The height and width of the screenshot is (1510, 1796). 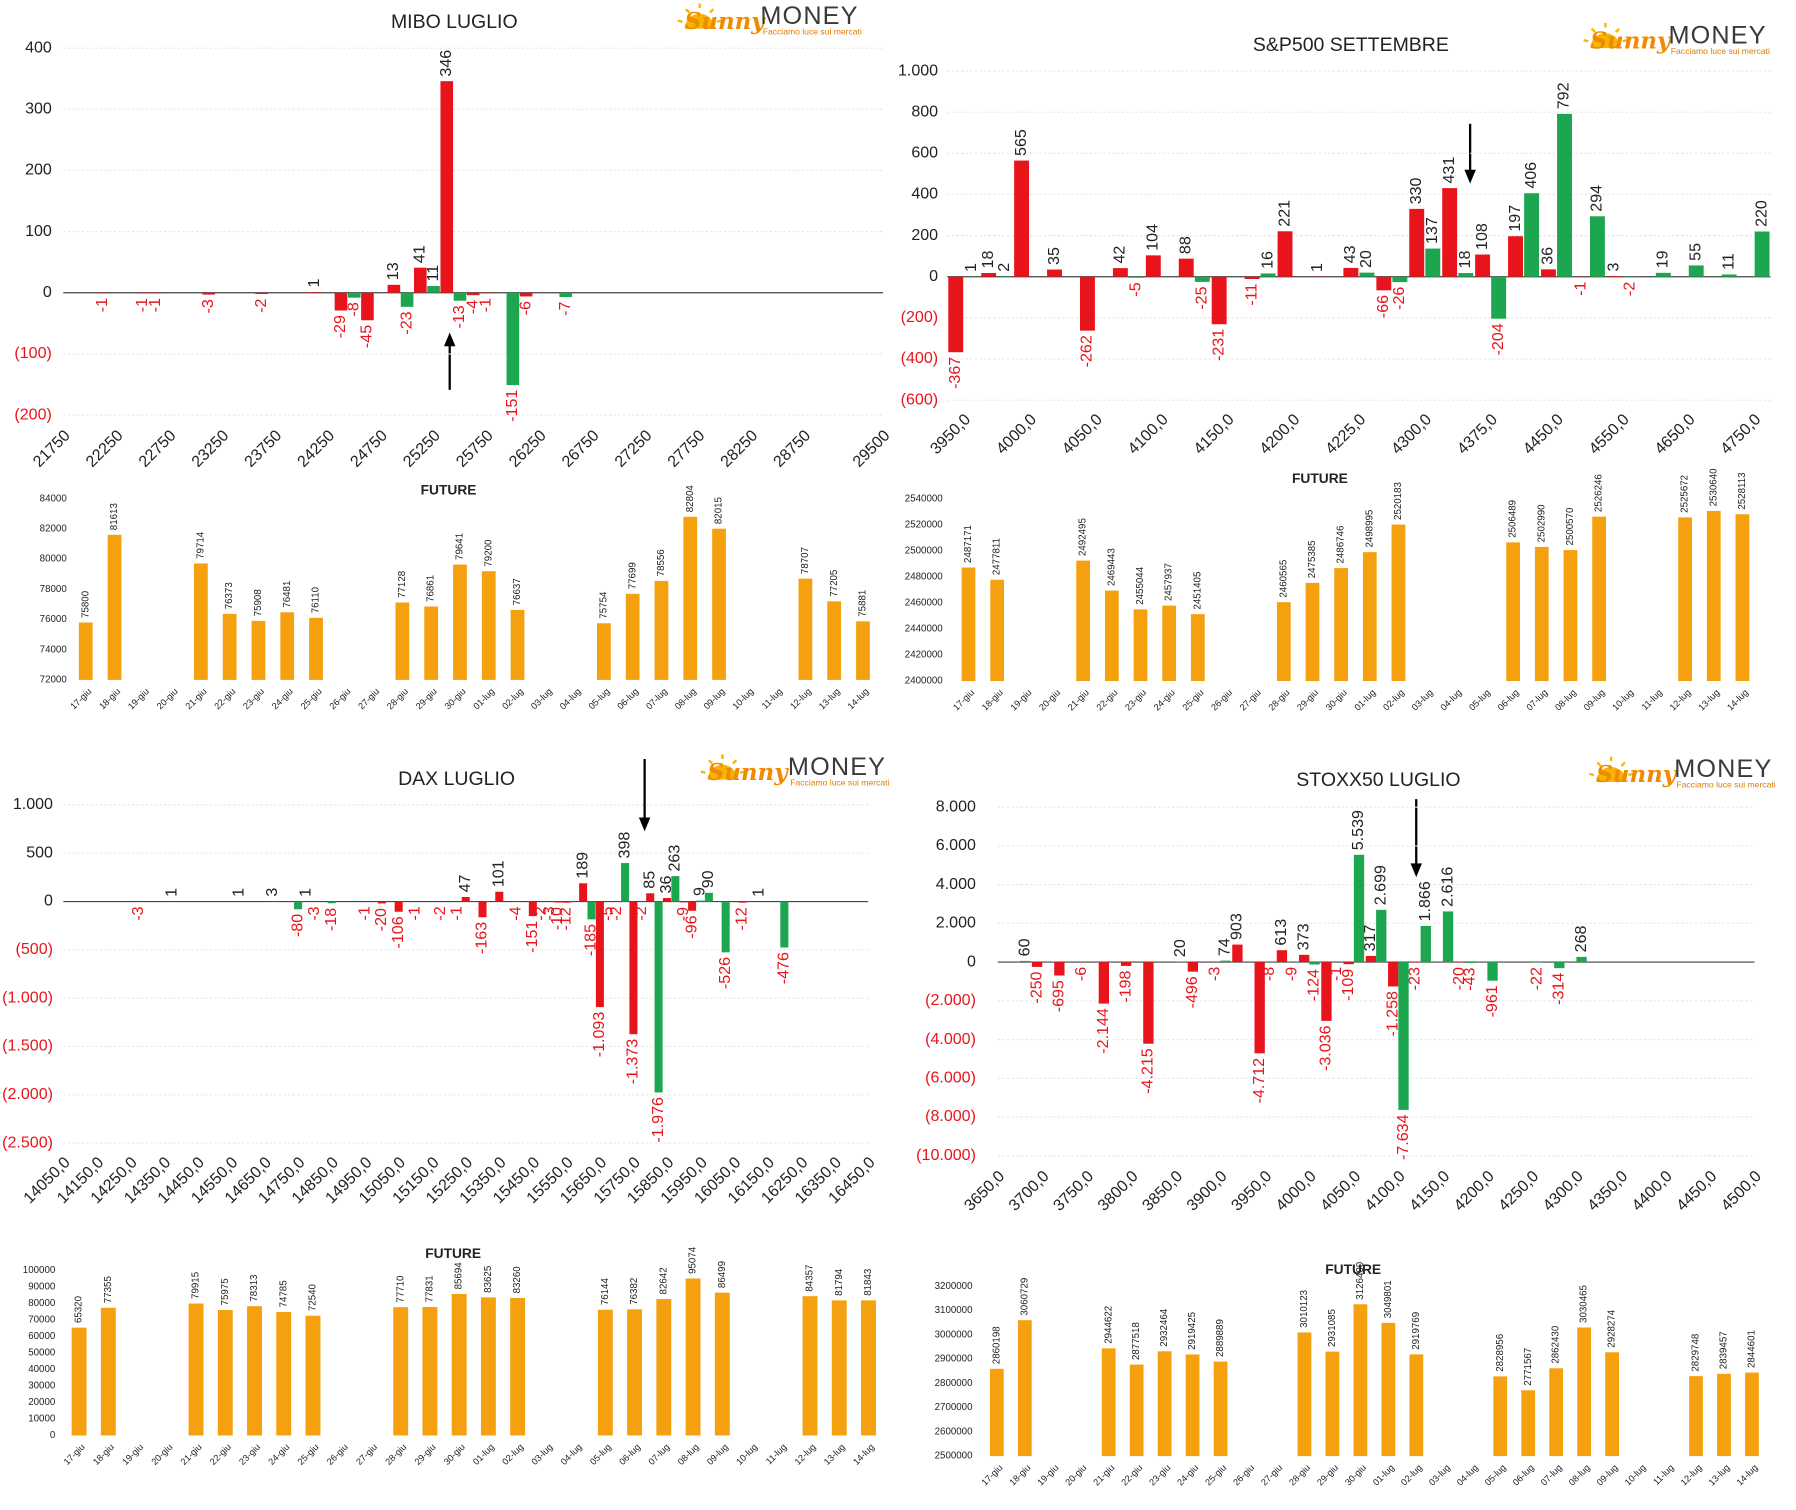 I want to click on y-tick-label: 4.000, so click(x=956, y=884).